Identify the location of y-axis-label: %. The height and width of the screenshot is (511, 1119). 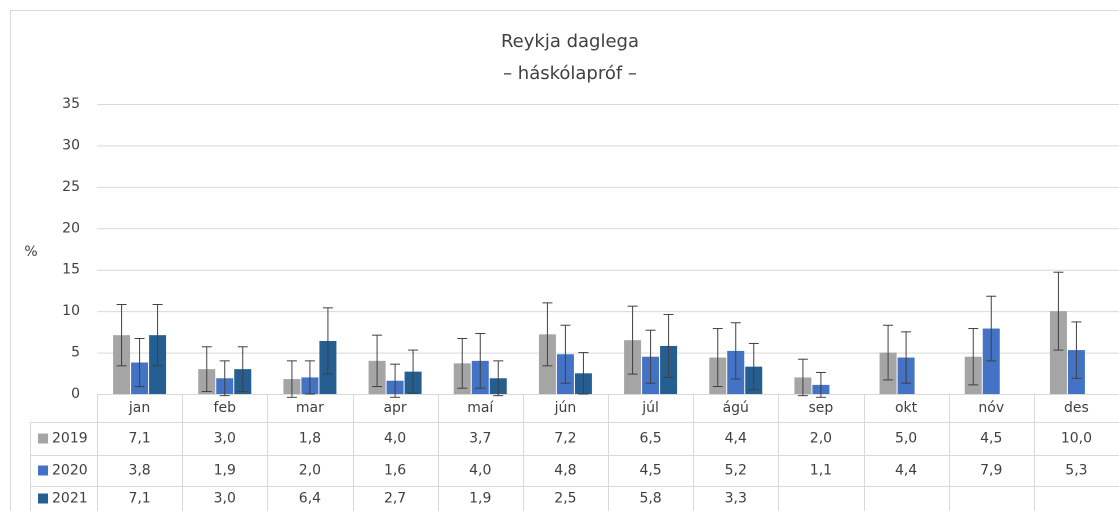
(30, 252).